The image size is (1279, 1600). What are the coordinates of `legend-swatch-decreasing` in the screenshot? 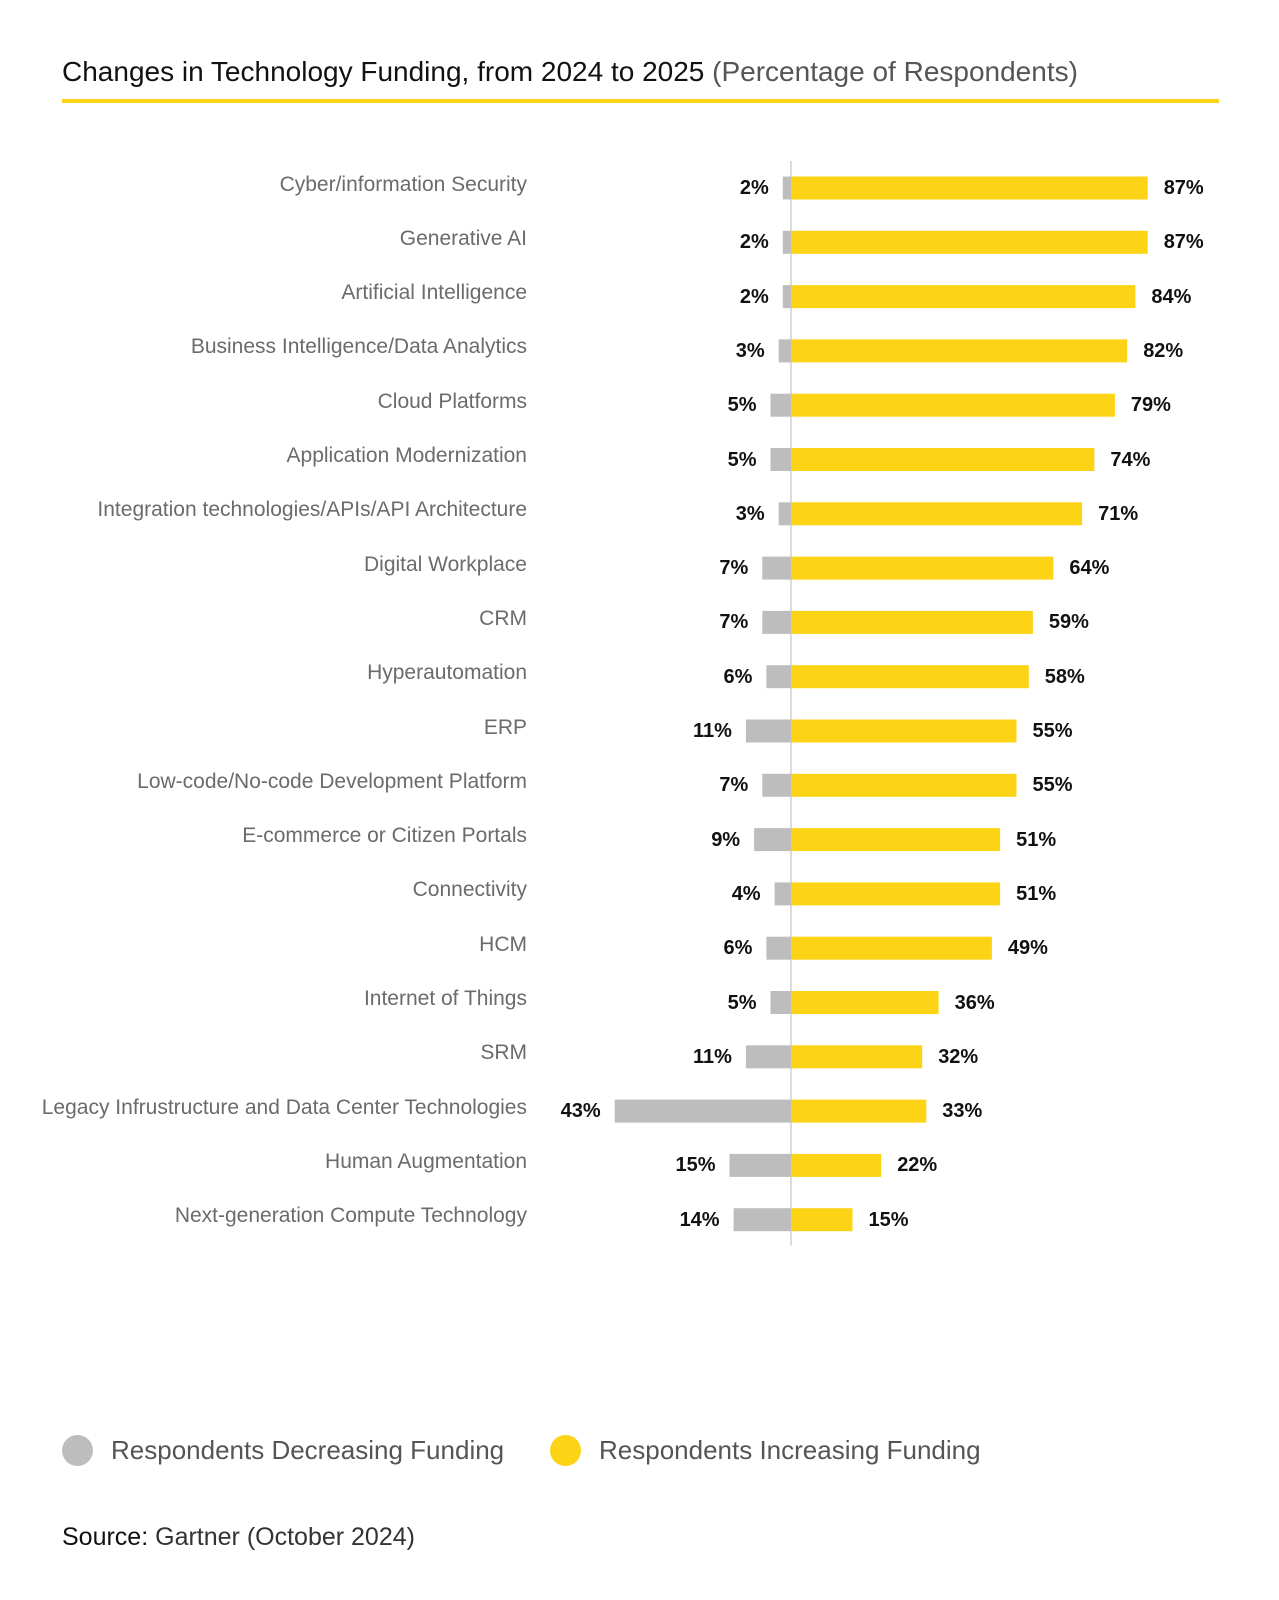 It's located at (77, 1450).